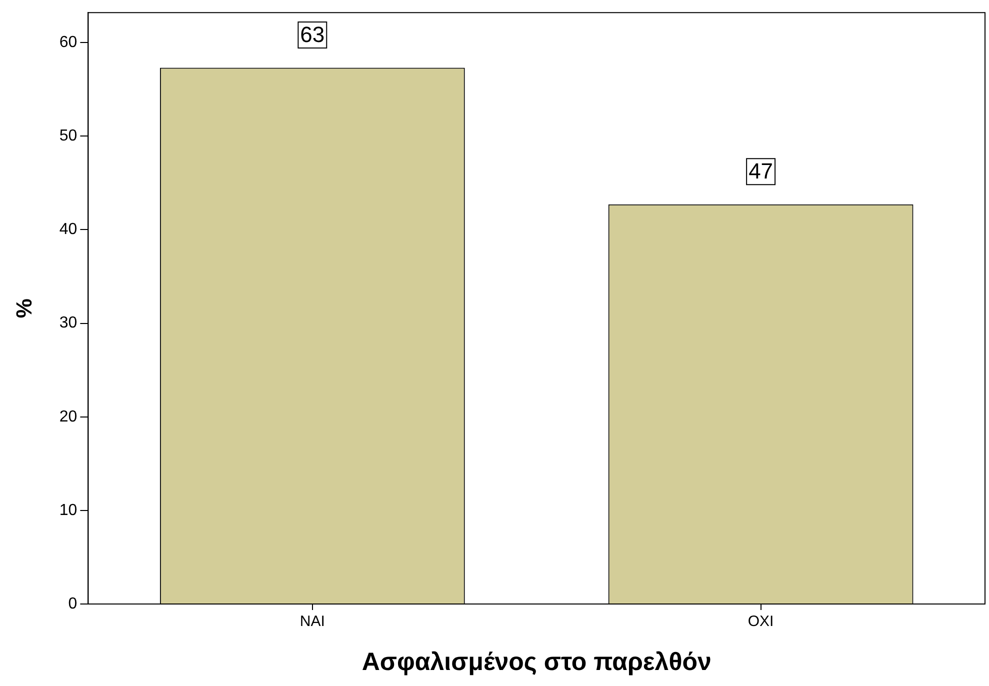 The image size is (989, 686). What do you see at coordinates (68, 510) in the screenshot?
I see `y-tick-label: 10` at bounding box center [68, 510].